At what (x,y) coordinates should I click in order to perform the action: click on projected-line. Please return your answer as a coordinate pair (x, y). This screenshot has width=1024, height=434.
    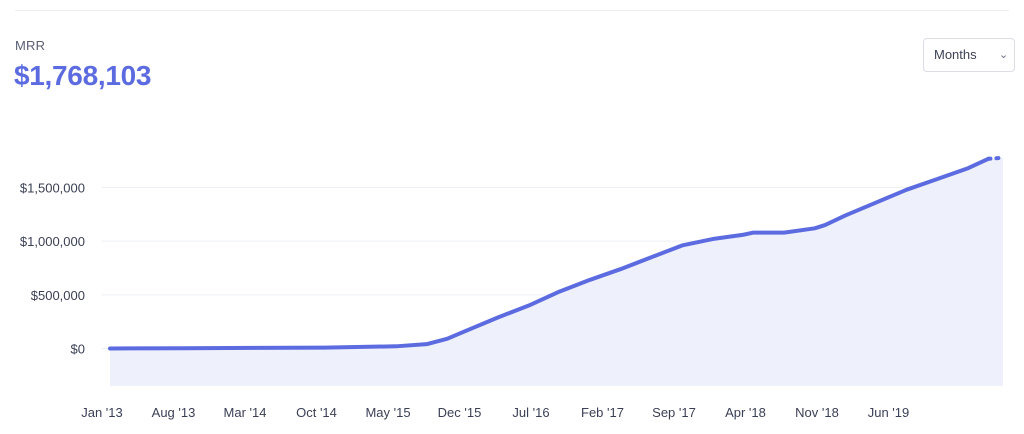
    Looking at the image, I should click on (993, 158).